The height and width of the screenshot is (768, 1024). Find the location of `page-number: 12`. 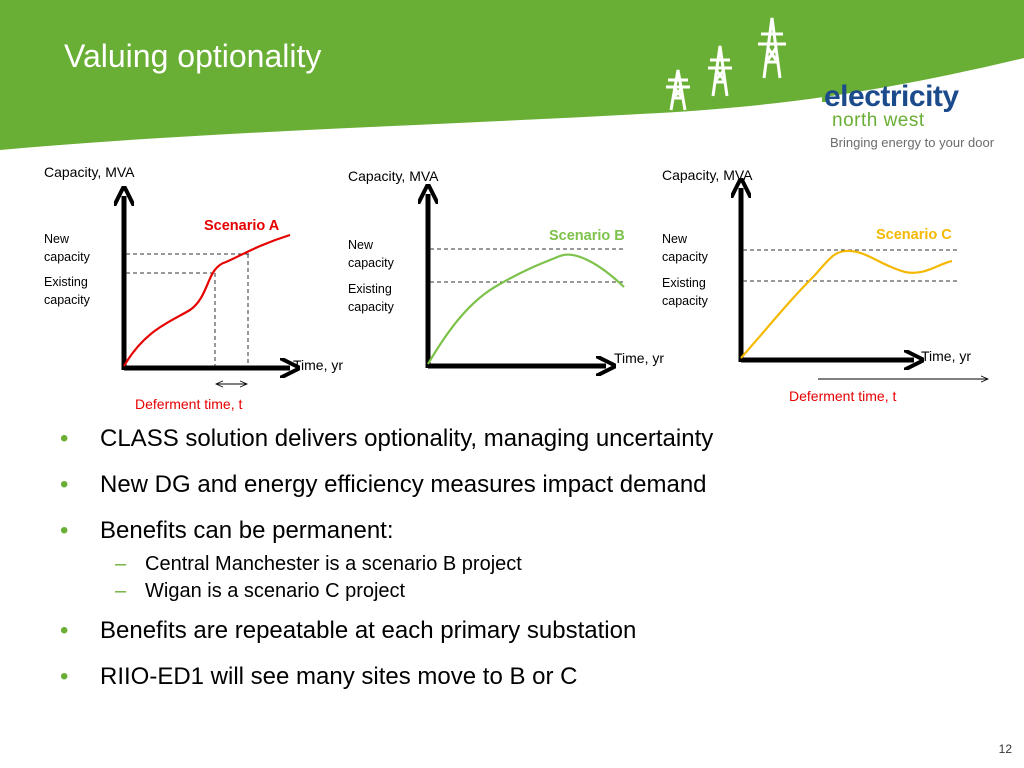

page-number: 12 is located at coordinates (1005, 749).